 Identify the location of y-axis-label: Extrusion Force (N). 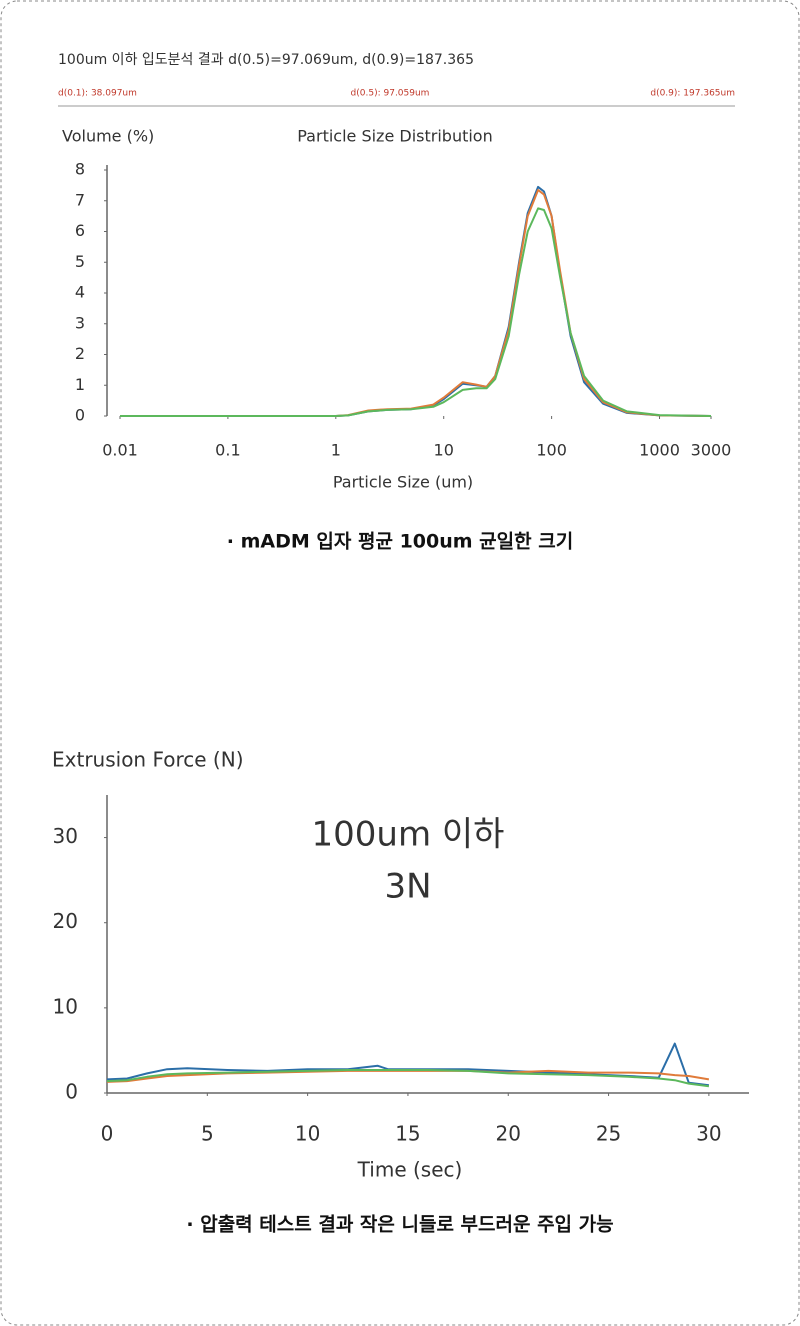
(148, 760).